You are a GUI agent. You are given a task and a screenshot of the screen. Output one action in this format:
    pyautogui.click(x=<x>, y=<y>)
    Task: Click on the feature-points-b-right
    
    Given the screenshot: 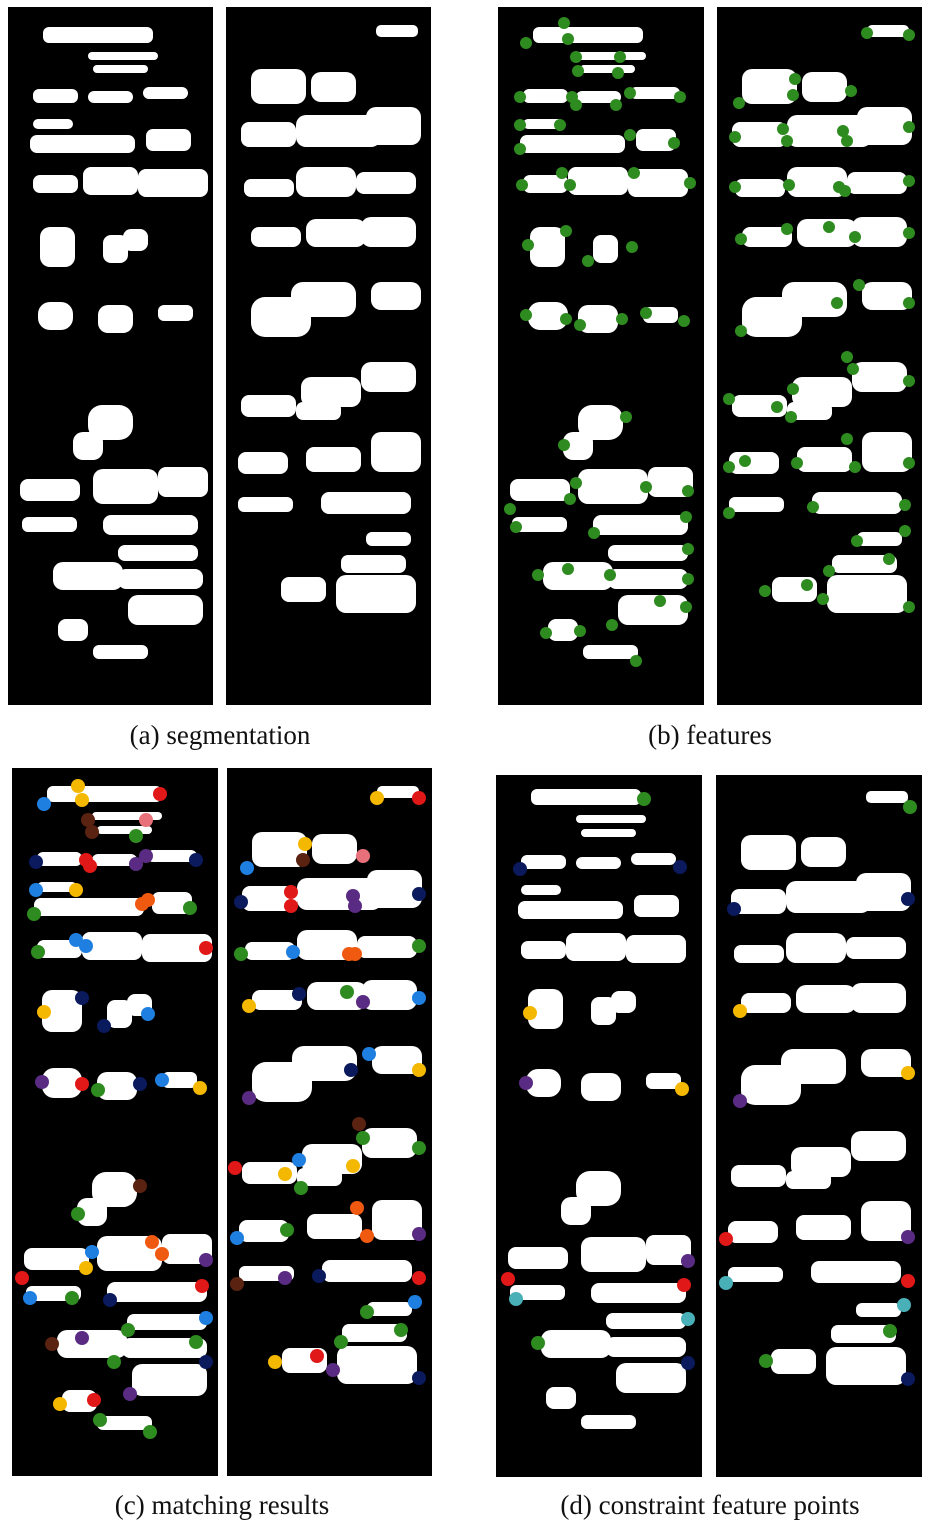 What is the action you would take?
    pyautogui.click(x=819, y=319)
    